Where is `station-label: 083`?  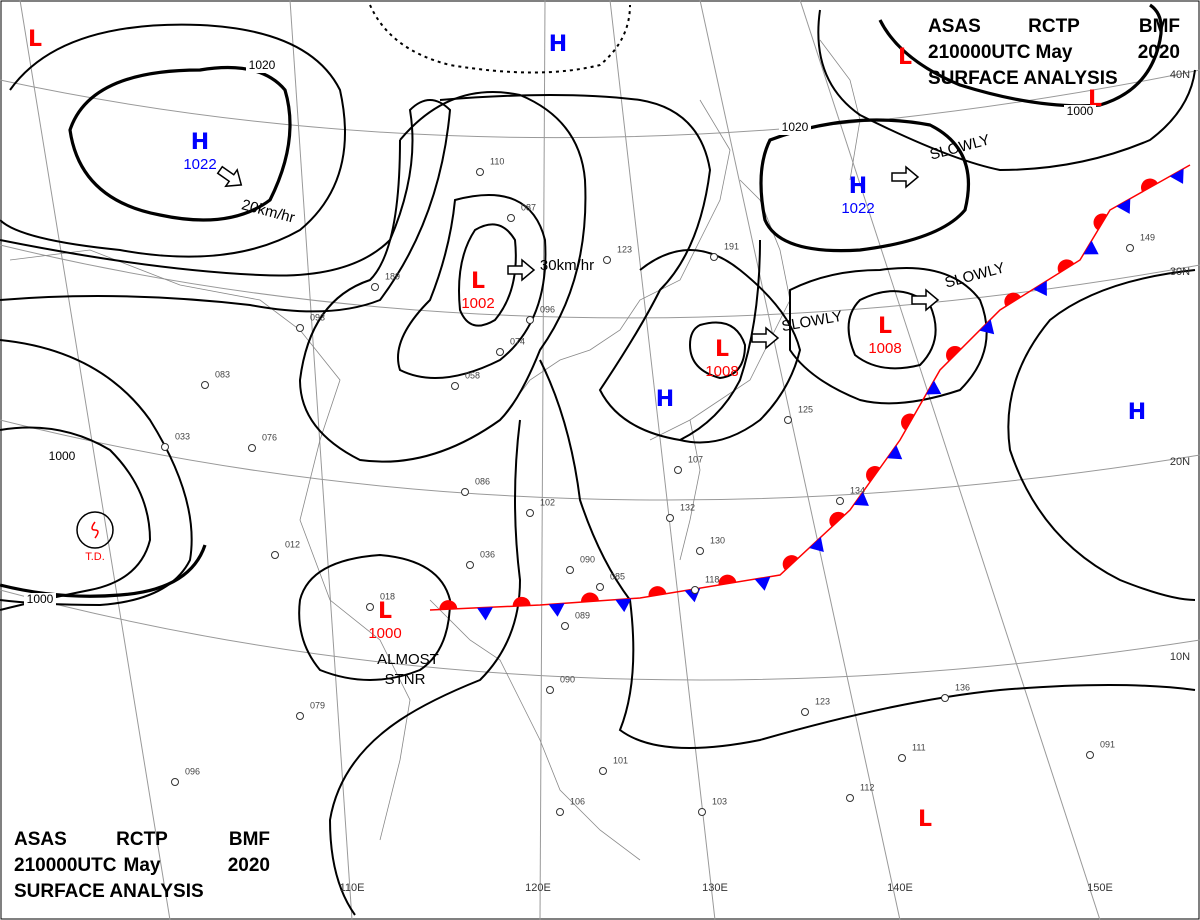 station-label: 083 is located at coordinates (222, 374).